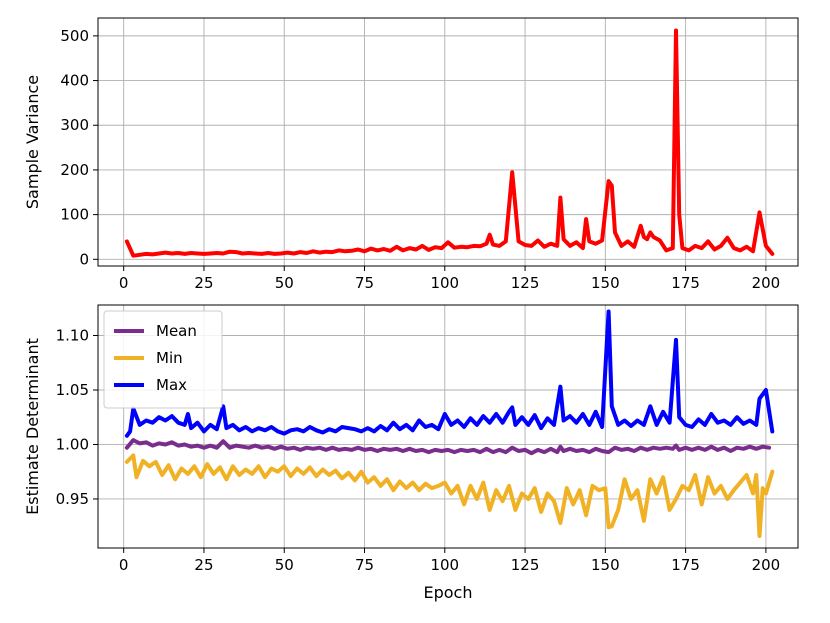 The height and width of the screenshot is (623, 830). Describe the element at coordinates (74, 125) in the screenshot. I see `y-tick-label: 300` at that location.